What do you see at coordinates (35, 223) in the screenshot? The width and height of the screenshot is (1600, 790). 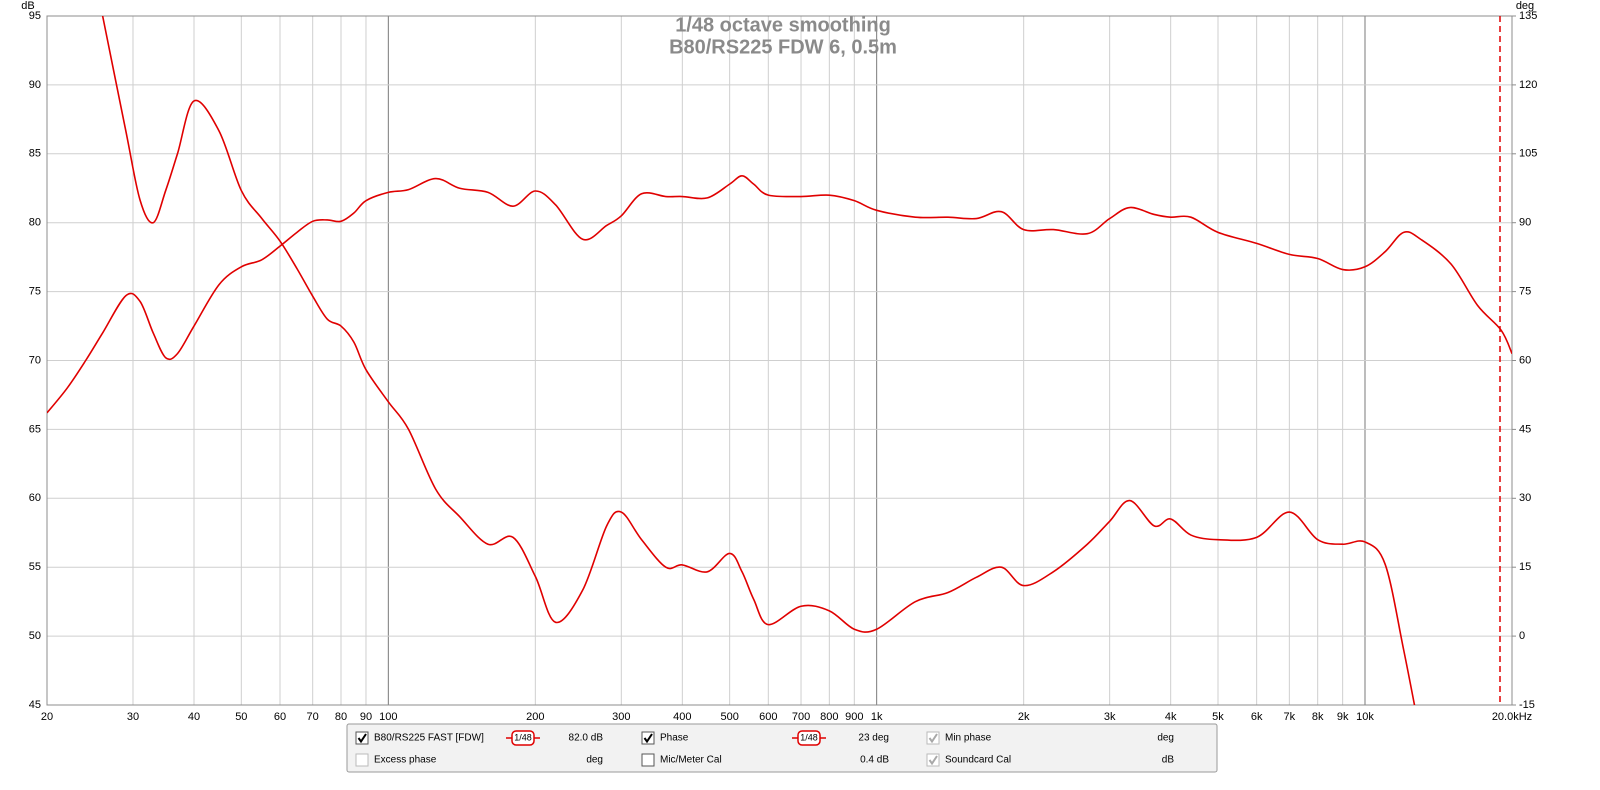 I see `y-tick-label: 80` at bounding box center [35, 223].